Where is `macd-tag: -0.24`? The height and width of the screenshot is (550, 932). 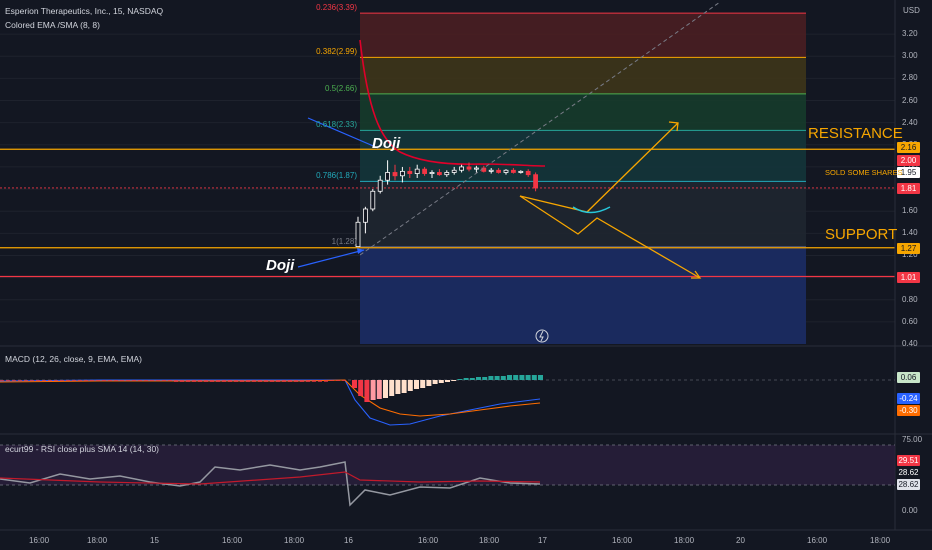 macd-tag: -0.24 is located at coordinates (908, 398).